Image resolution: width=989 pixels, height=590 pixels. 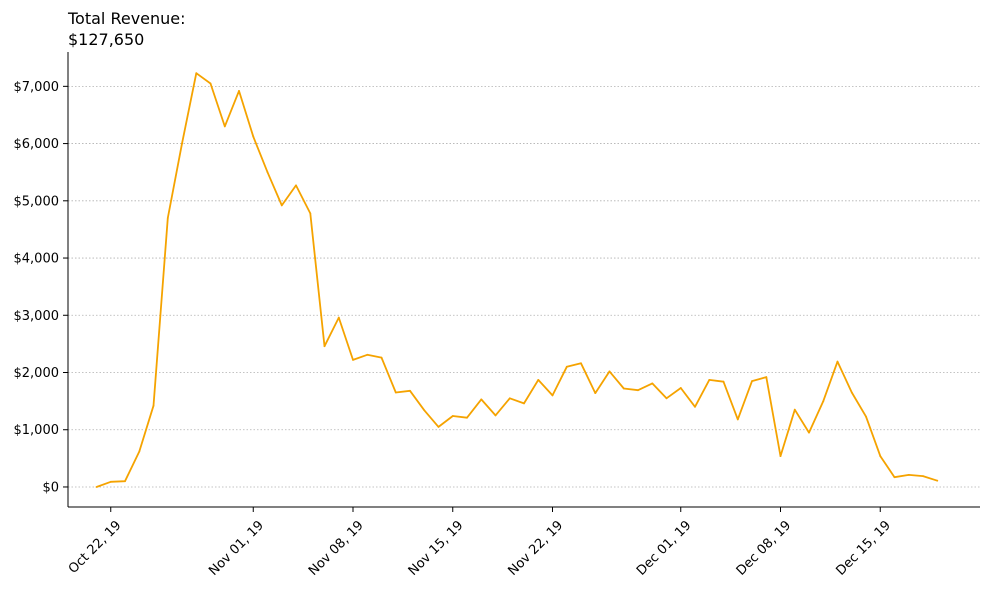 What do you see at coordinates (37, 259) in the screenshot?
I see `y-tick-label: $4,000` at bounding box center [37, 259].